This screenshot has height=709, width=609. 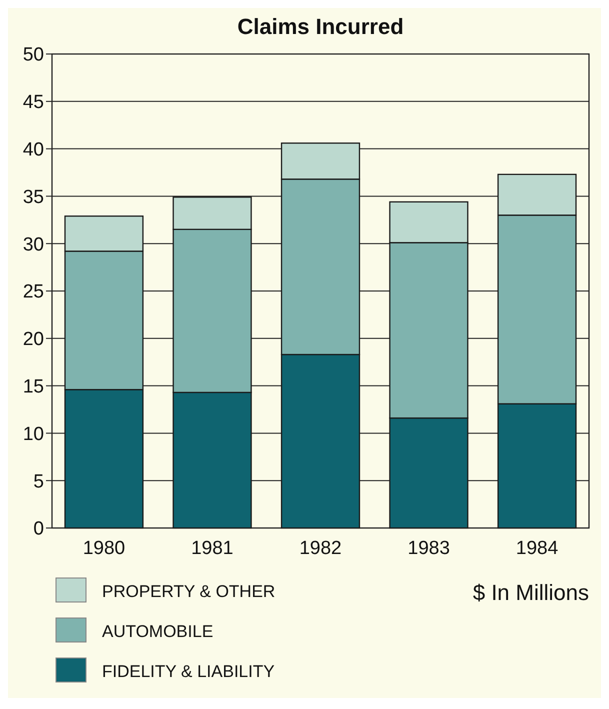 What do you see at coordinates (33, 387) in the screenshot?
I see `y-tick-label: 15` at bounding box center [33, 387].